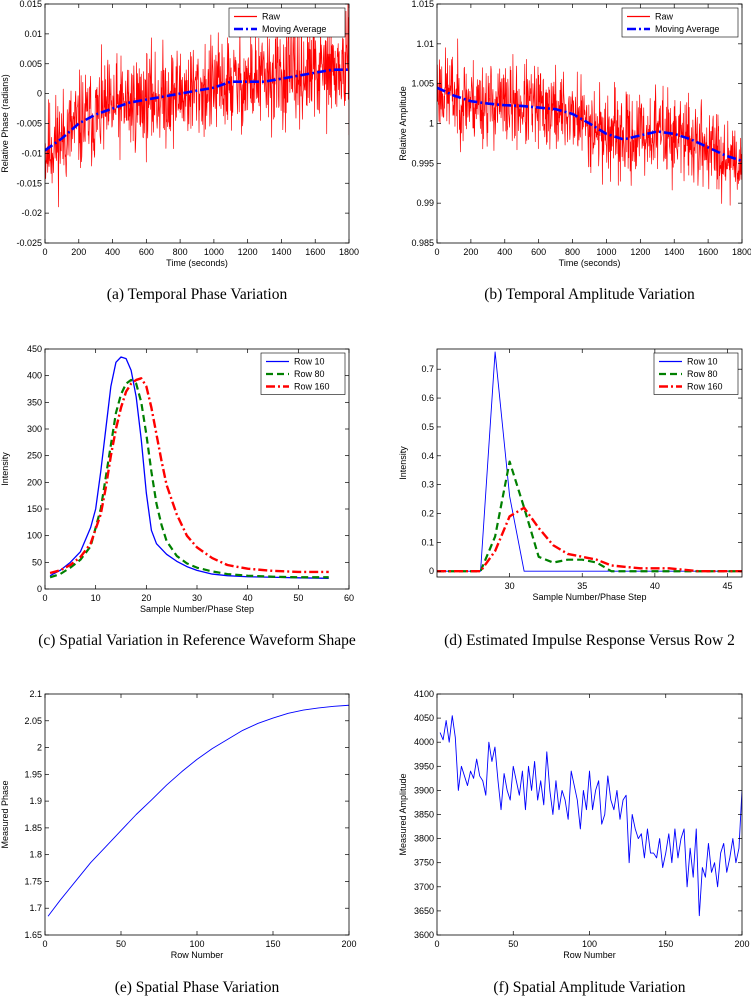 This screenshot has width=751, height=1000. Describe the element at coordinates (31, 213) in the screenshot. I see `y-tick-label: -0.02` at that location.